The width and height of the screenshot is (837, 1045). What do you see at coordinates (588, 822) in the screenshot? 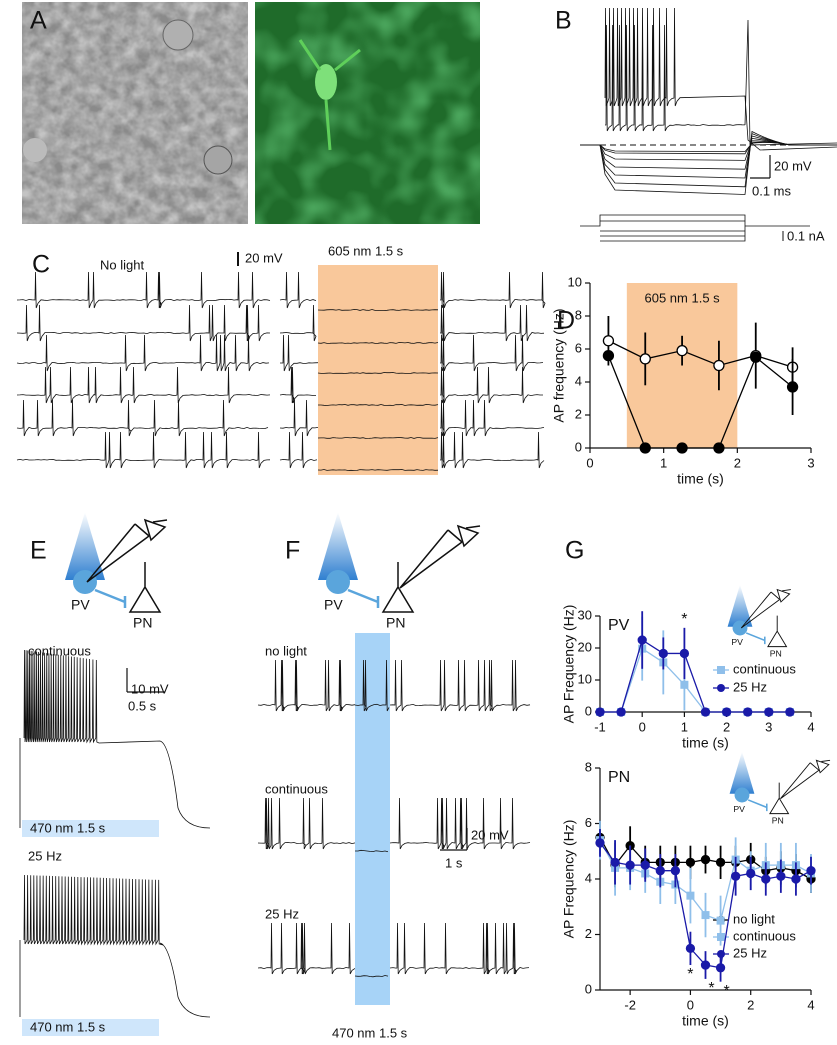
I see `y-tick-label: 6` at bounding box center [588, 822].